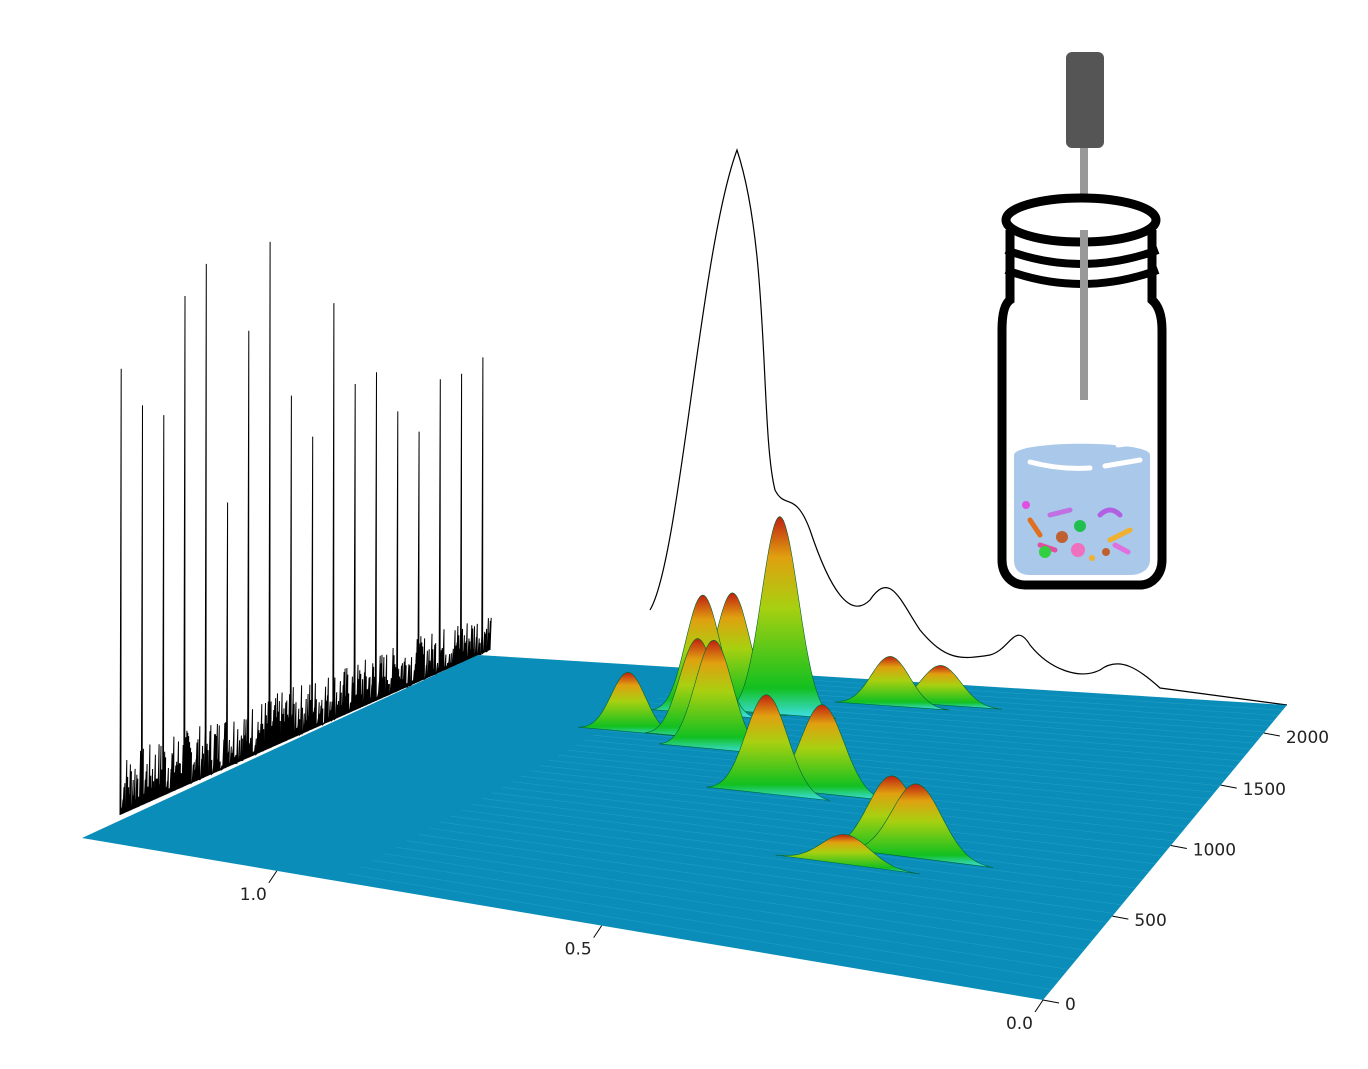 Image resolution: width=1368 pixels, height=1069 pixels. Describe the element at coordinates (1084, 315) in the screenshot. I see `needle-inner` at that location.